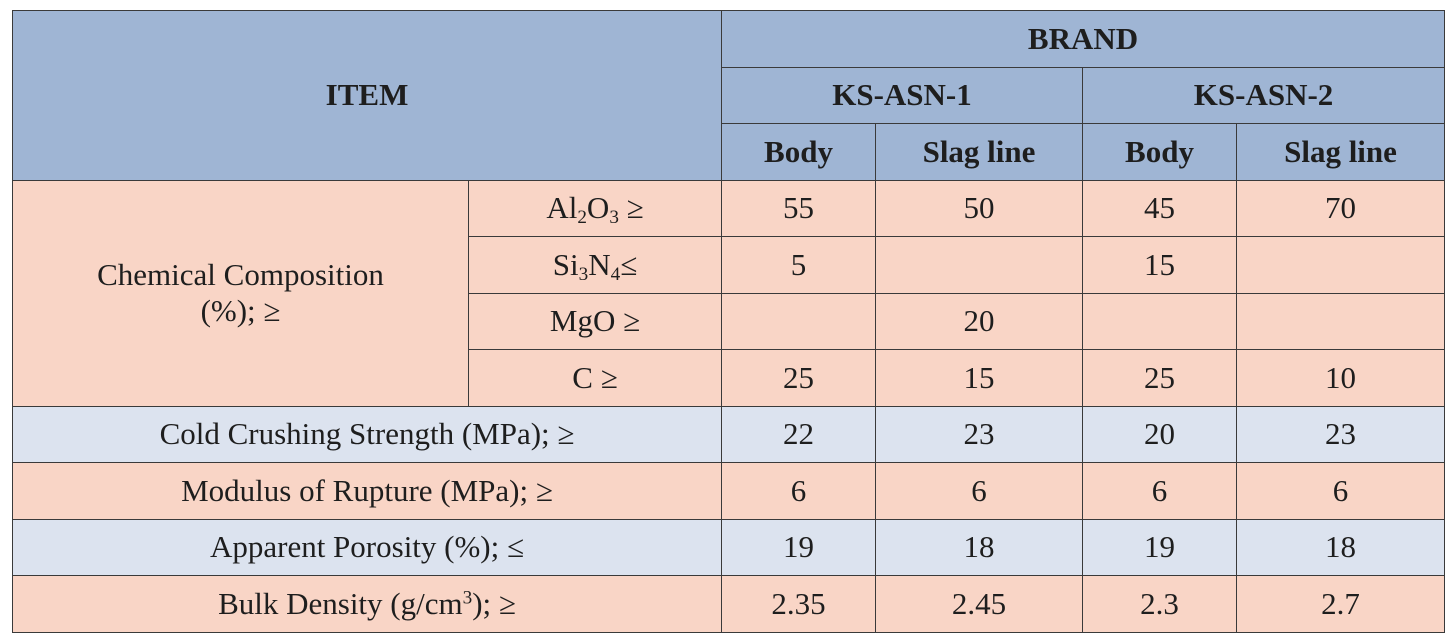  I want to click on chem-label-line2: (%); ≥, so click(240, 310).